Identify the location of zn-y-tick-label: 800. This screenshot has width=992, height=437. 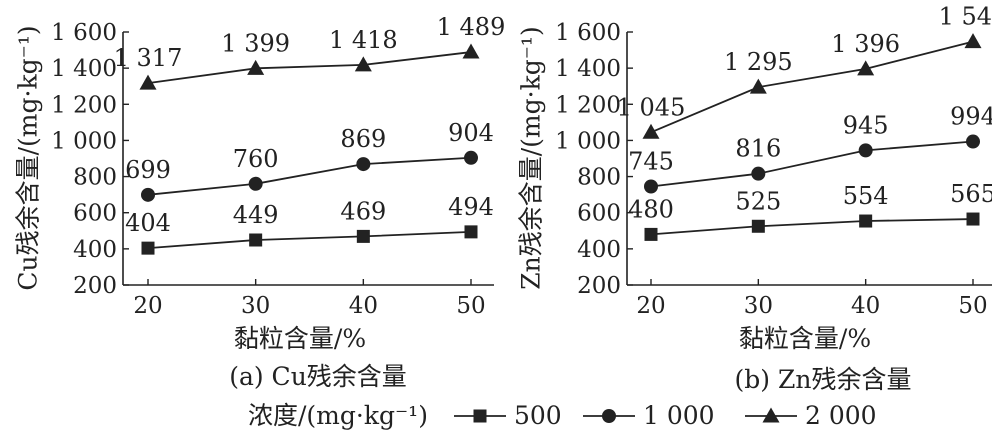
(599, 178).